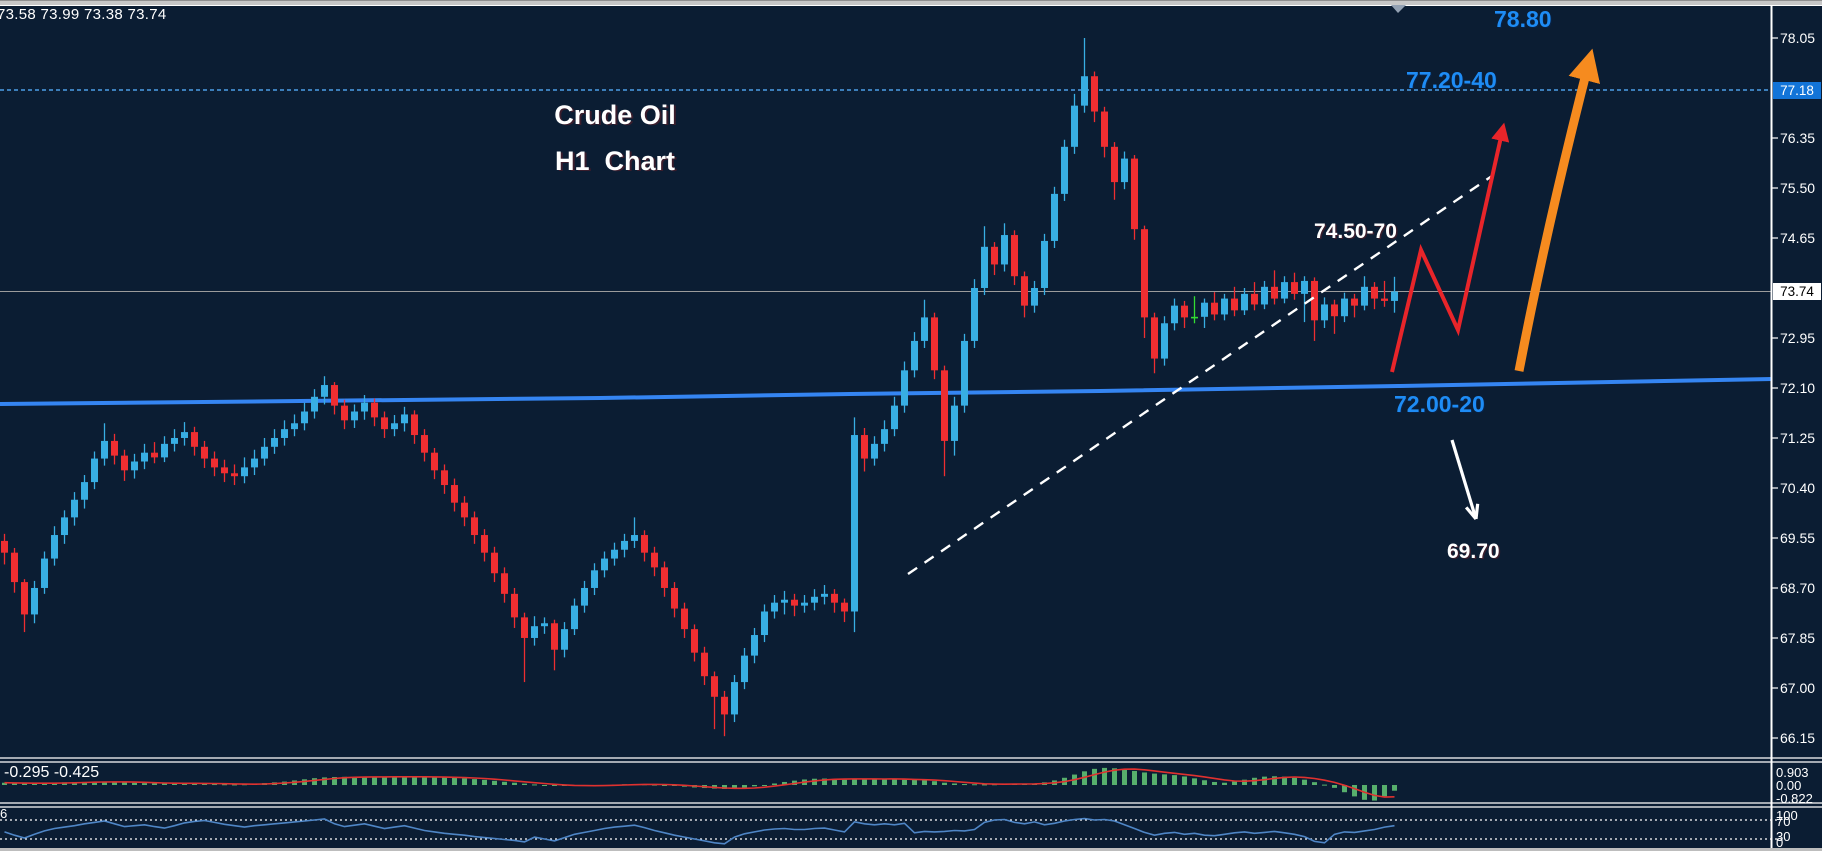 The image size is (1822, 851). I want to click on annotation-resistance-zone: 77.20-40, so click(1451, 80).